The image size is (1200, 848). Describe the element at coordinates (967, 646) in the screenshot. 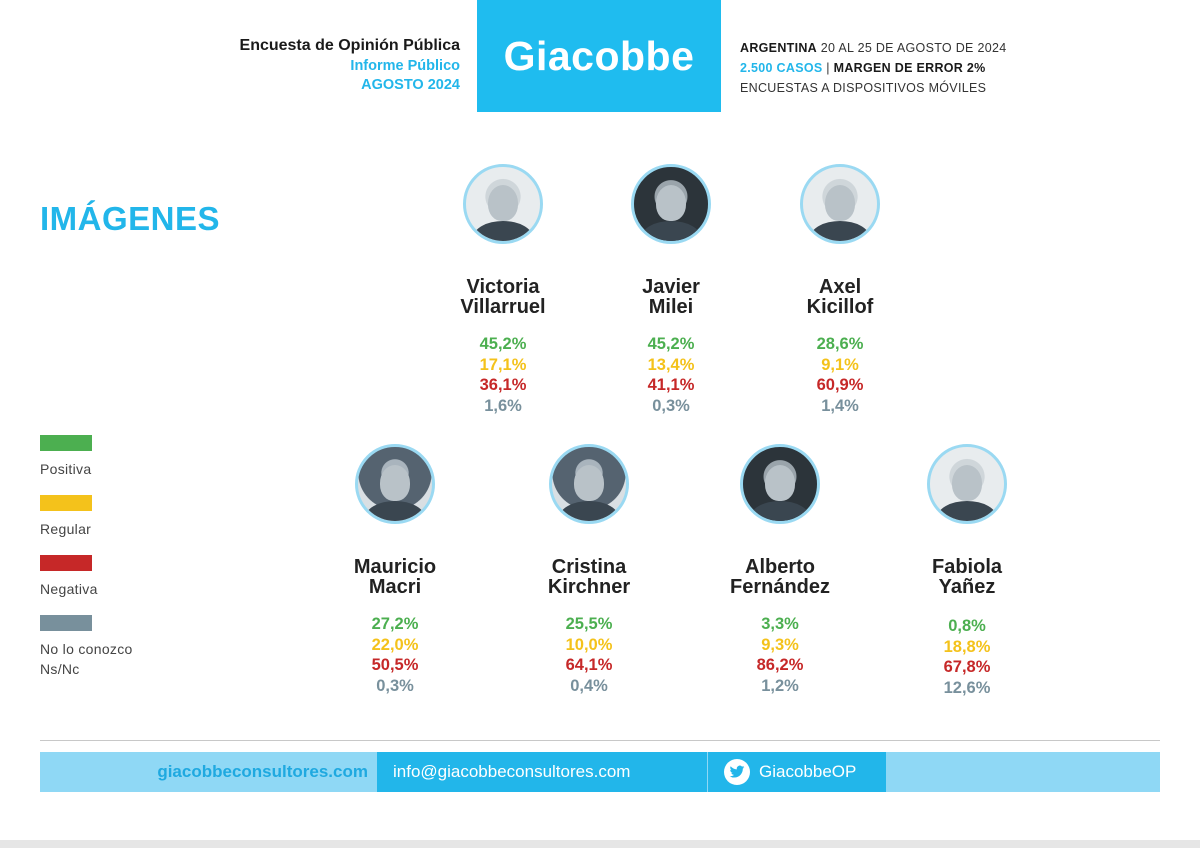

I see `value-regular: 18,8%` at that location.